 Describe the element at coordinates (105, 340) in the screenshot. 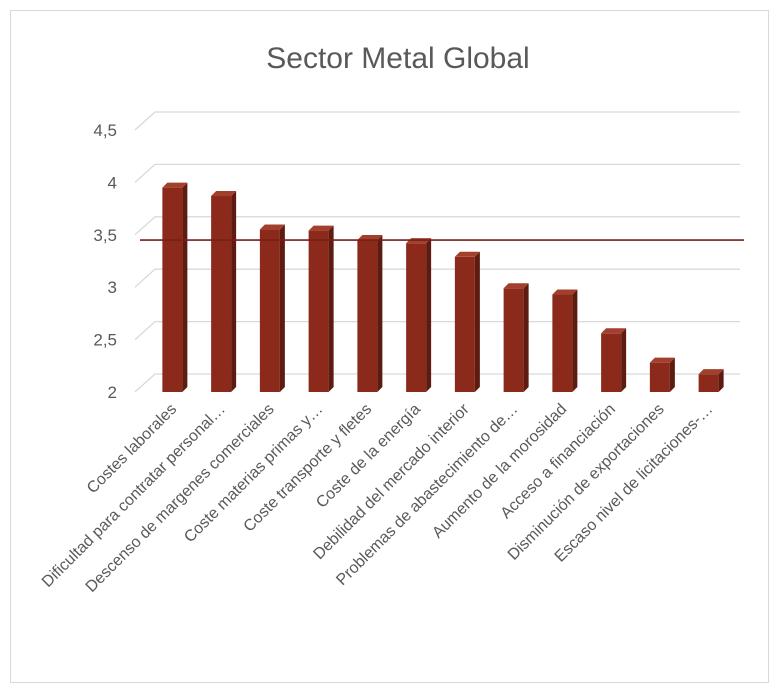

I see `y-tick-label: 2,5` at that location.